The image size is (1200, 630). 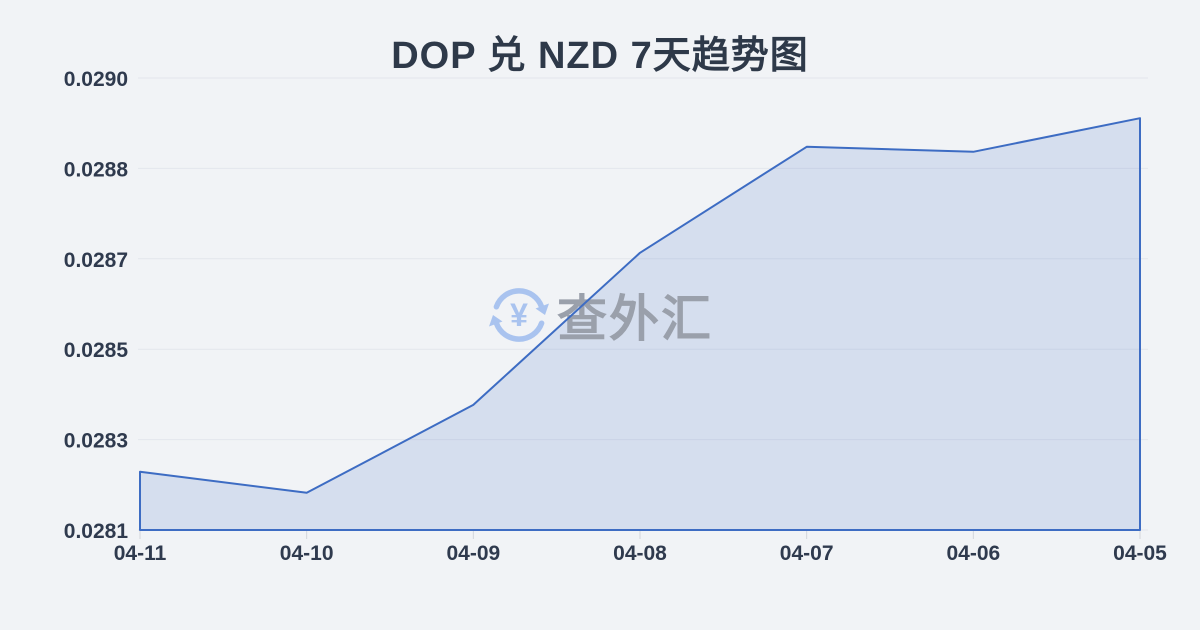 I want to click on x-axis-label: 04-06, so click(x=973, y=553).